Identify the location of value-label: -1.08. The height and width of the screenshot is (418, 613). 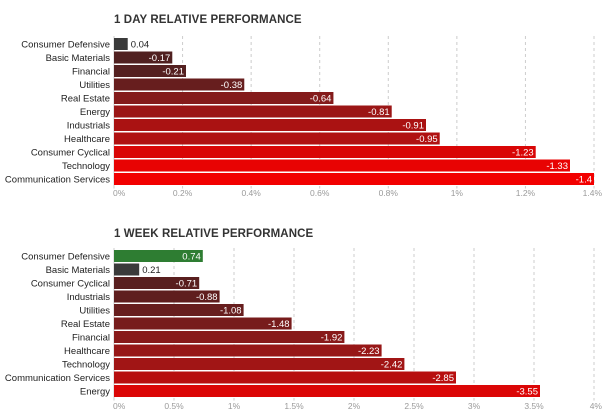
(231, 311).